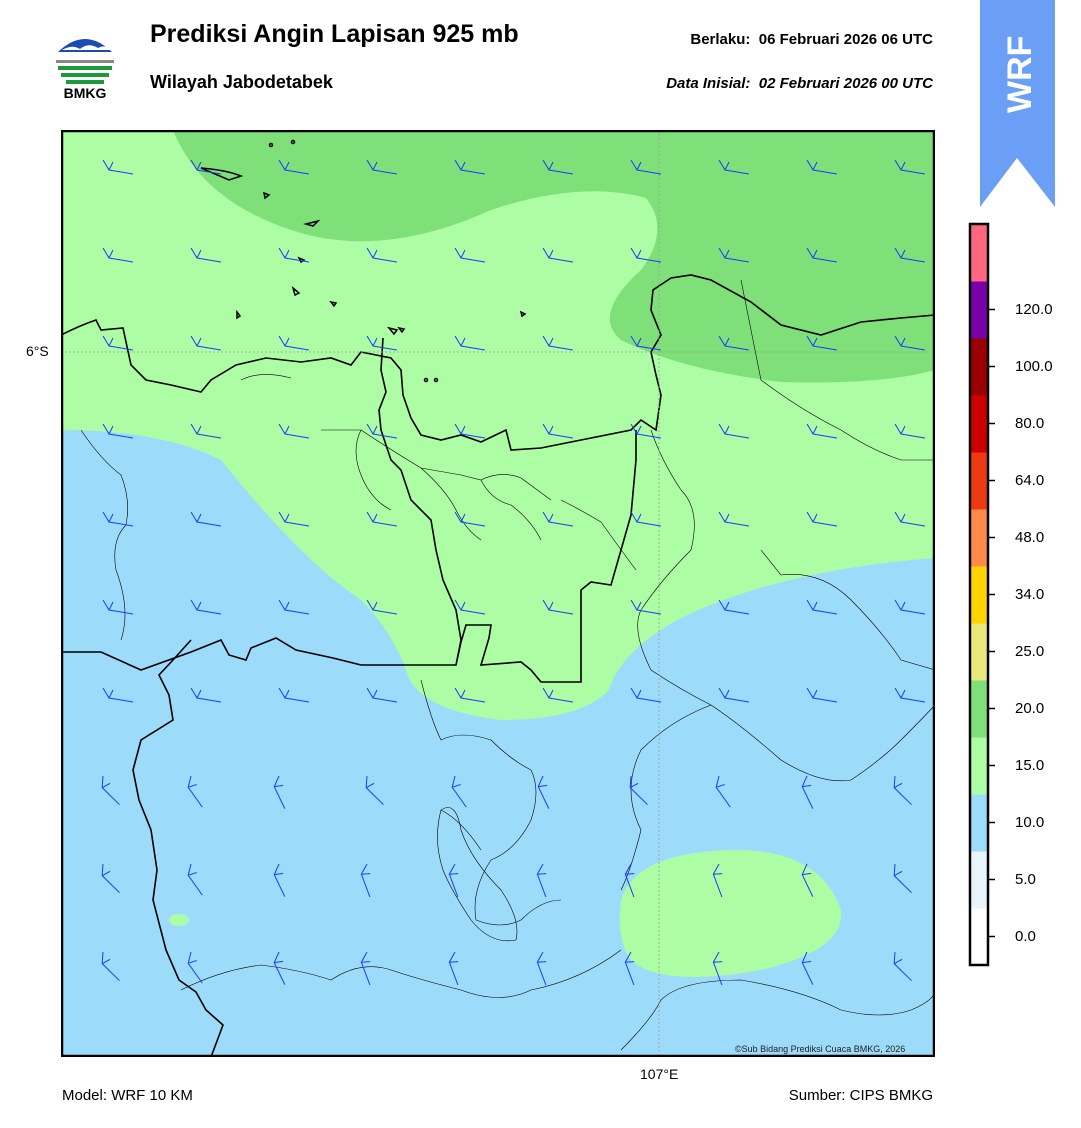 The width and height of the screenshot is (1081, 1128). I want to click on valid-time: Berlaku: 06 Februari 2026 06 UTC, so click(811, 39).